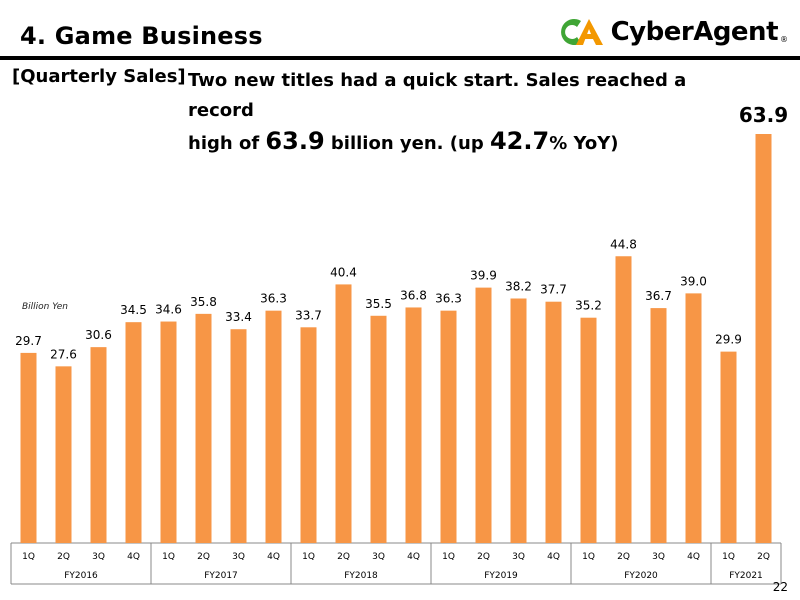  I want to click on data-label-11: 35.5, so click(378, 304).